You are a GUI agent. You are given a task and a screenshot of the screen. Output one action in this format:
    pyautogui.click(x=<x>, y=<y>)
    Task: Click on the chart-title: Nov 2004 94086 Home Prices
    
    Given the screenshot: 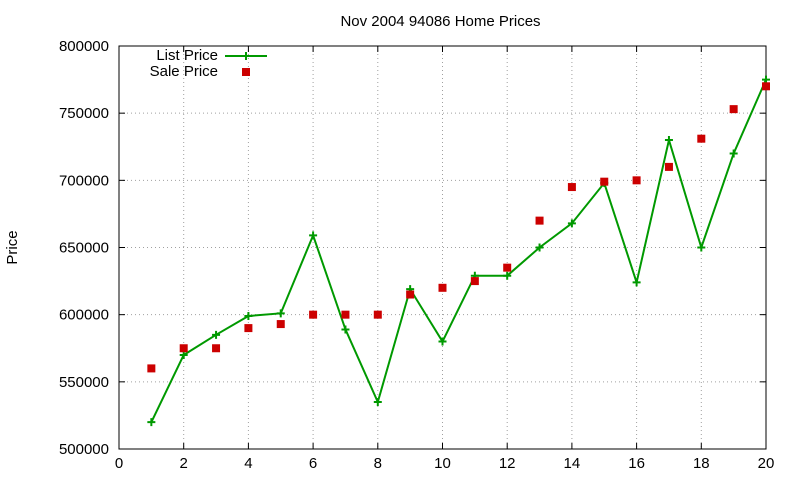 What is the action you would take?
    pyautogui.click(x=440, y=21)
    